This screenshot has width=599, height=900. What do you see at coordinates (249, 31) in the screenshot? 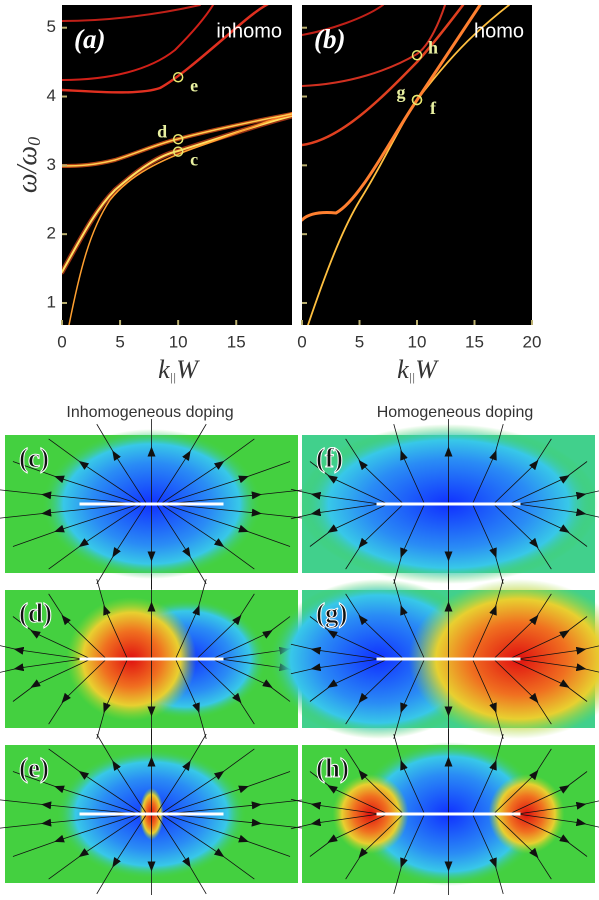
I see `panel-tag: inhomo` at bounding box center [249, 31].